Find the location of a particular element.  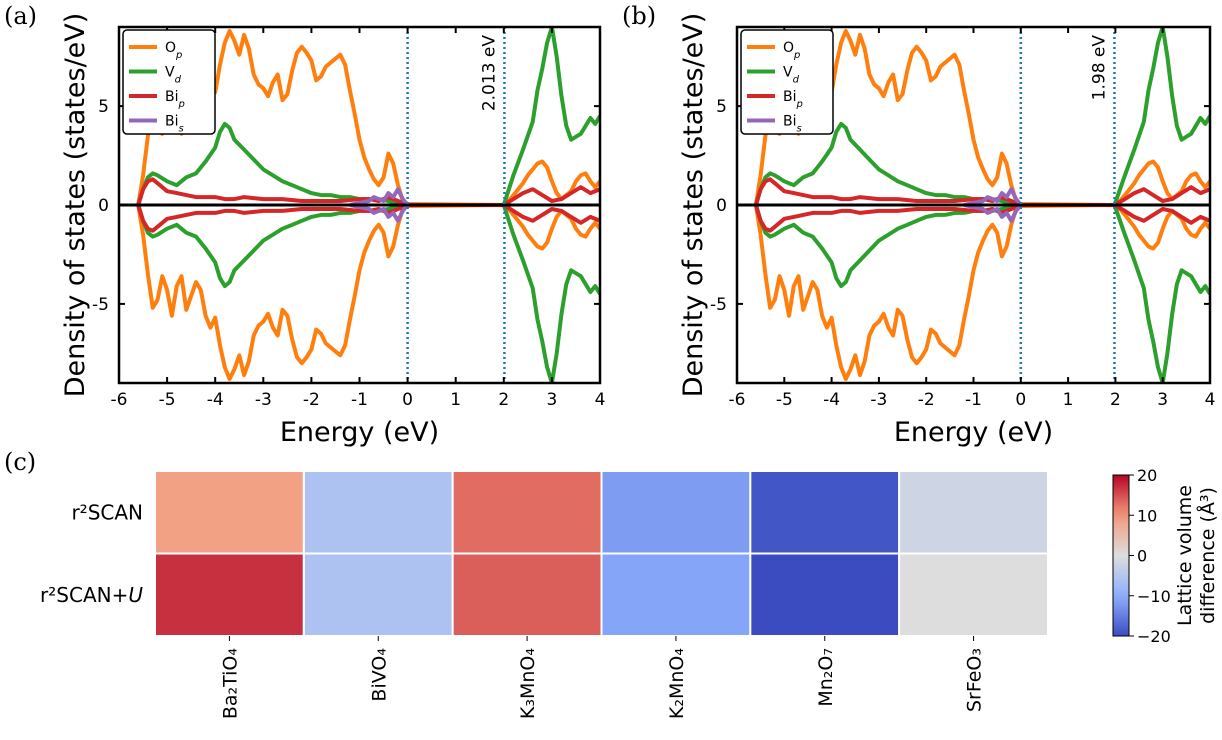

panel-label: (b) is located at coordinates (639, 16).